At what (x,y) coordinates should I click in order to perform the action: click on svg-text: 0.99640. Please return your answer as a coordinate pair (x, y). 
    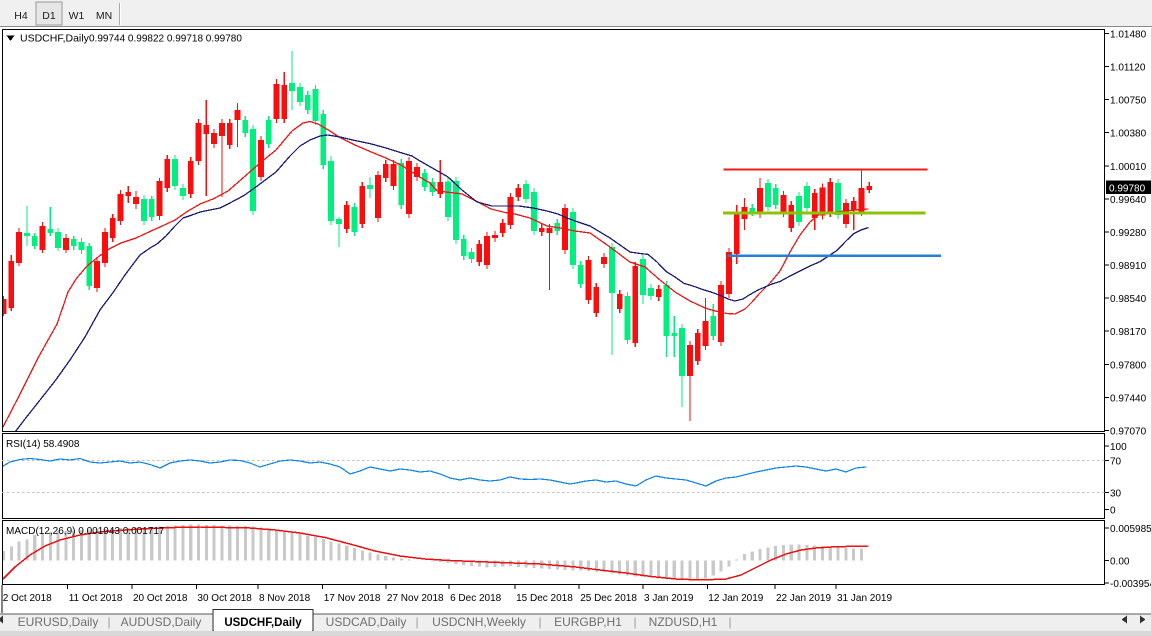
    Looking at the image, I should click on (1128, 200).